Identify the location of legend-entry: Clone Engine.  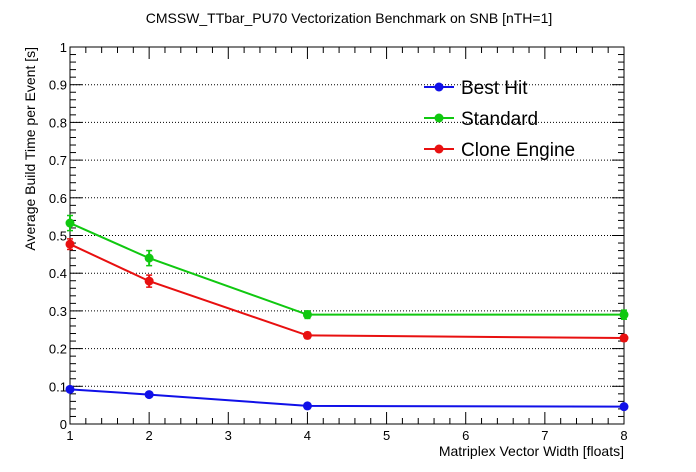
(499, 150).